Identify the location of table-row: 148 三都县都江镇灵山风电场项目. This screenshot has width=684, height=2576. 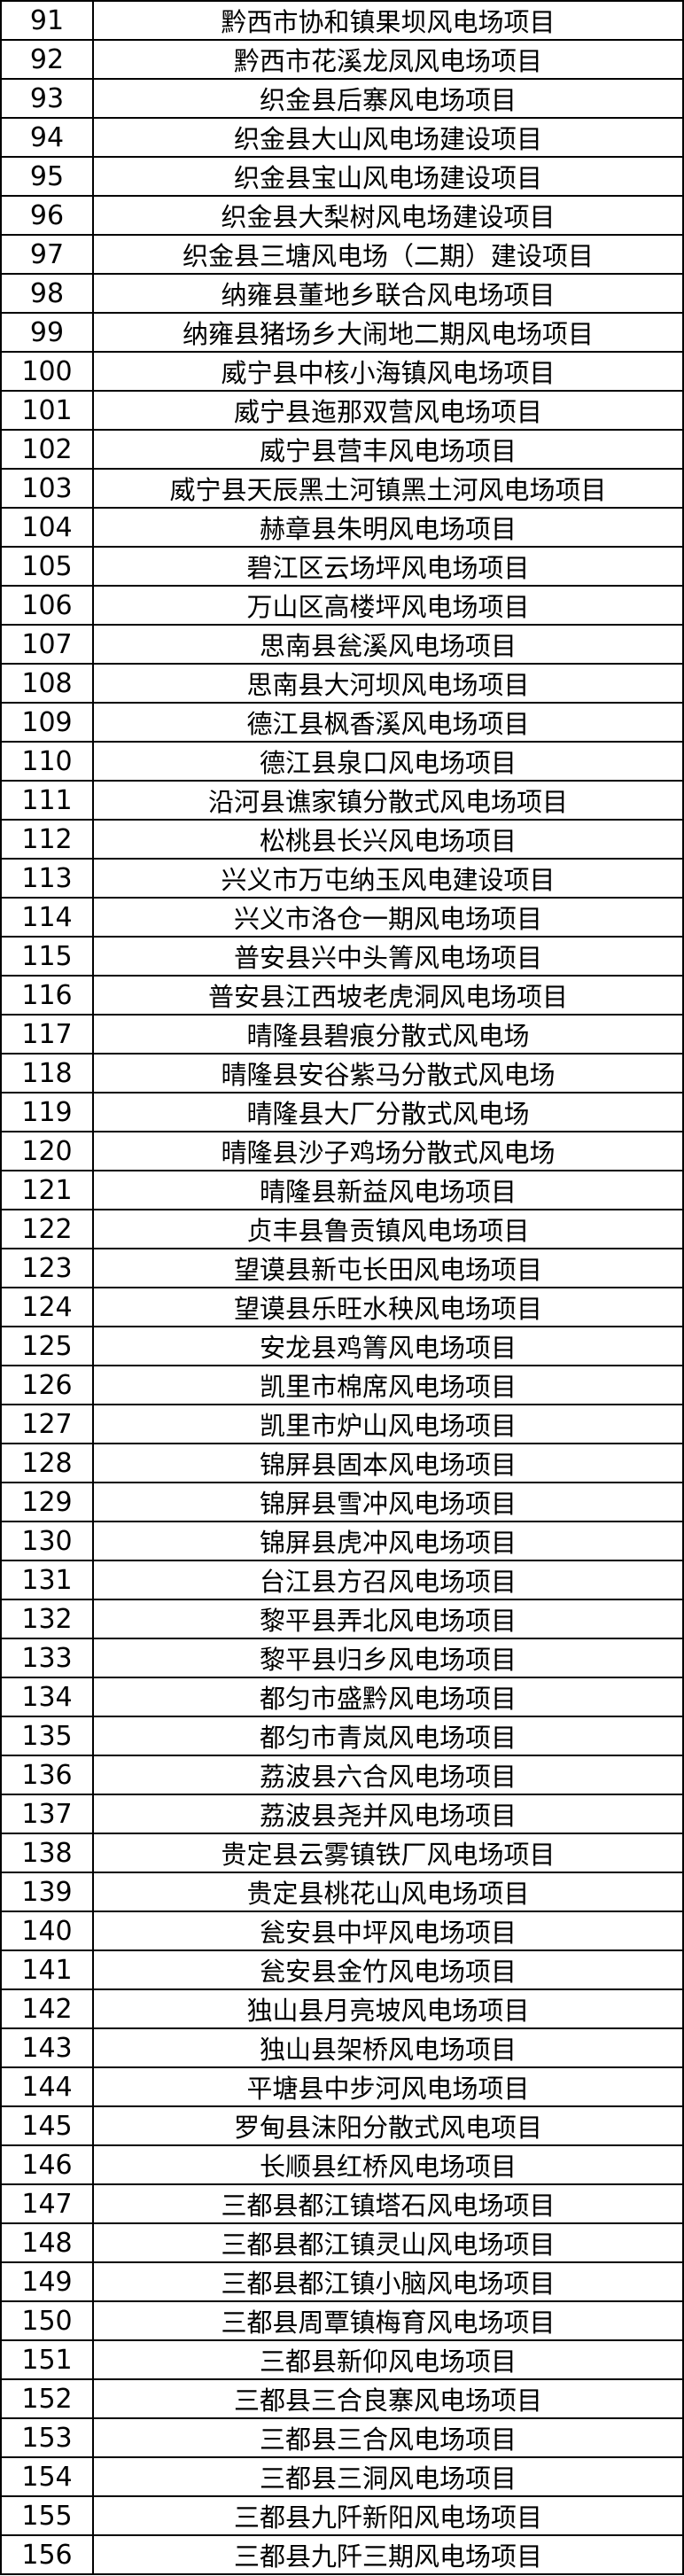
(342, 2242).